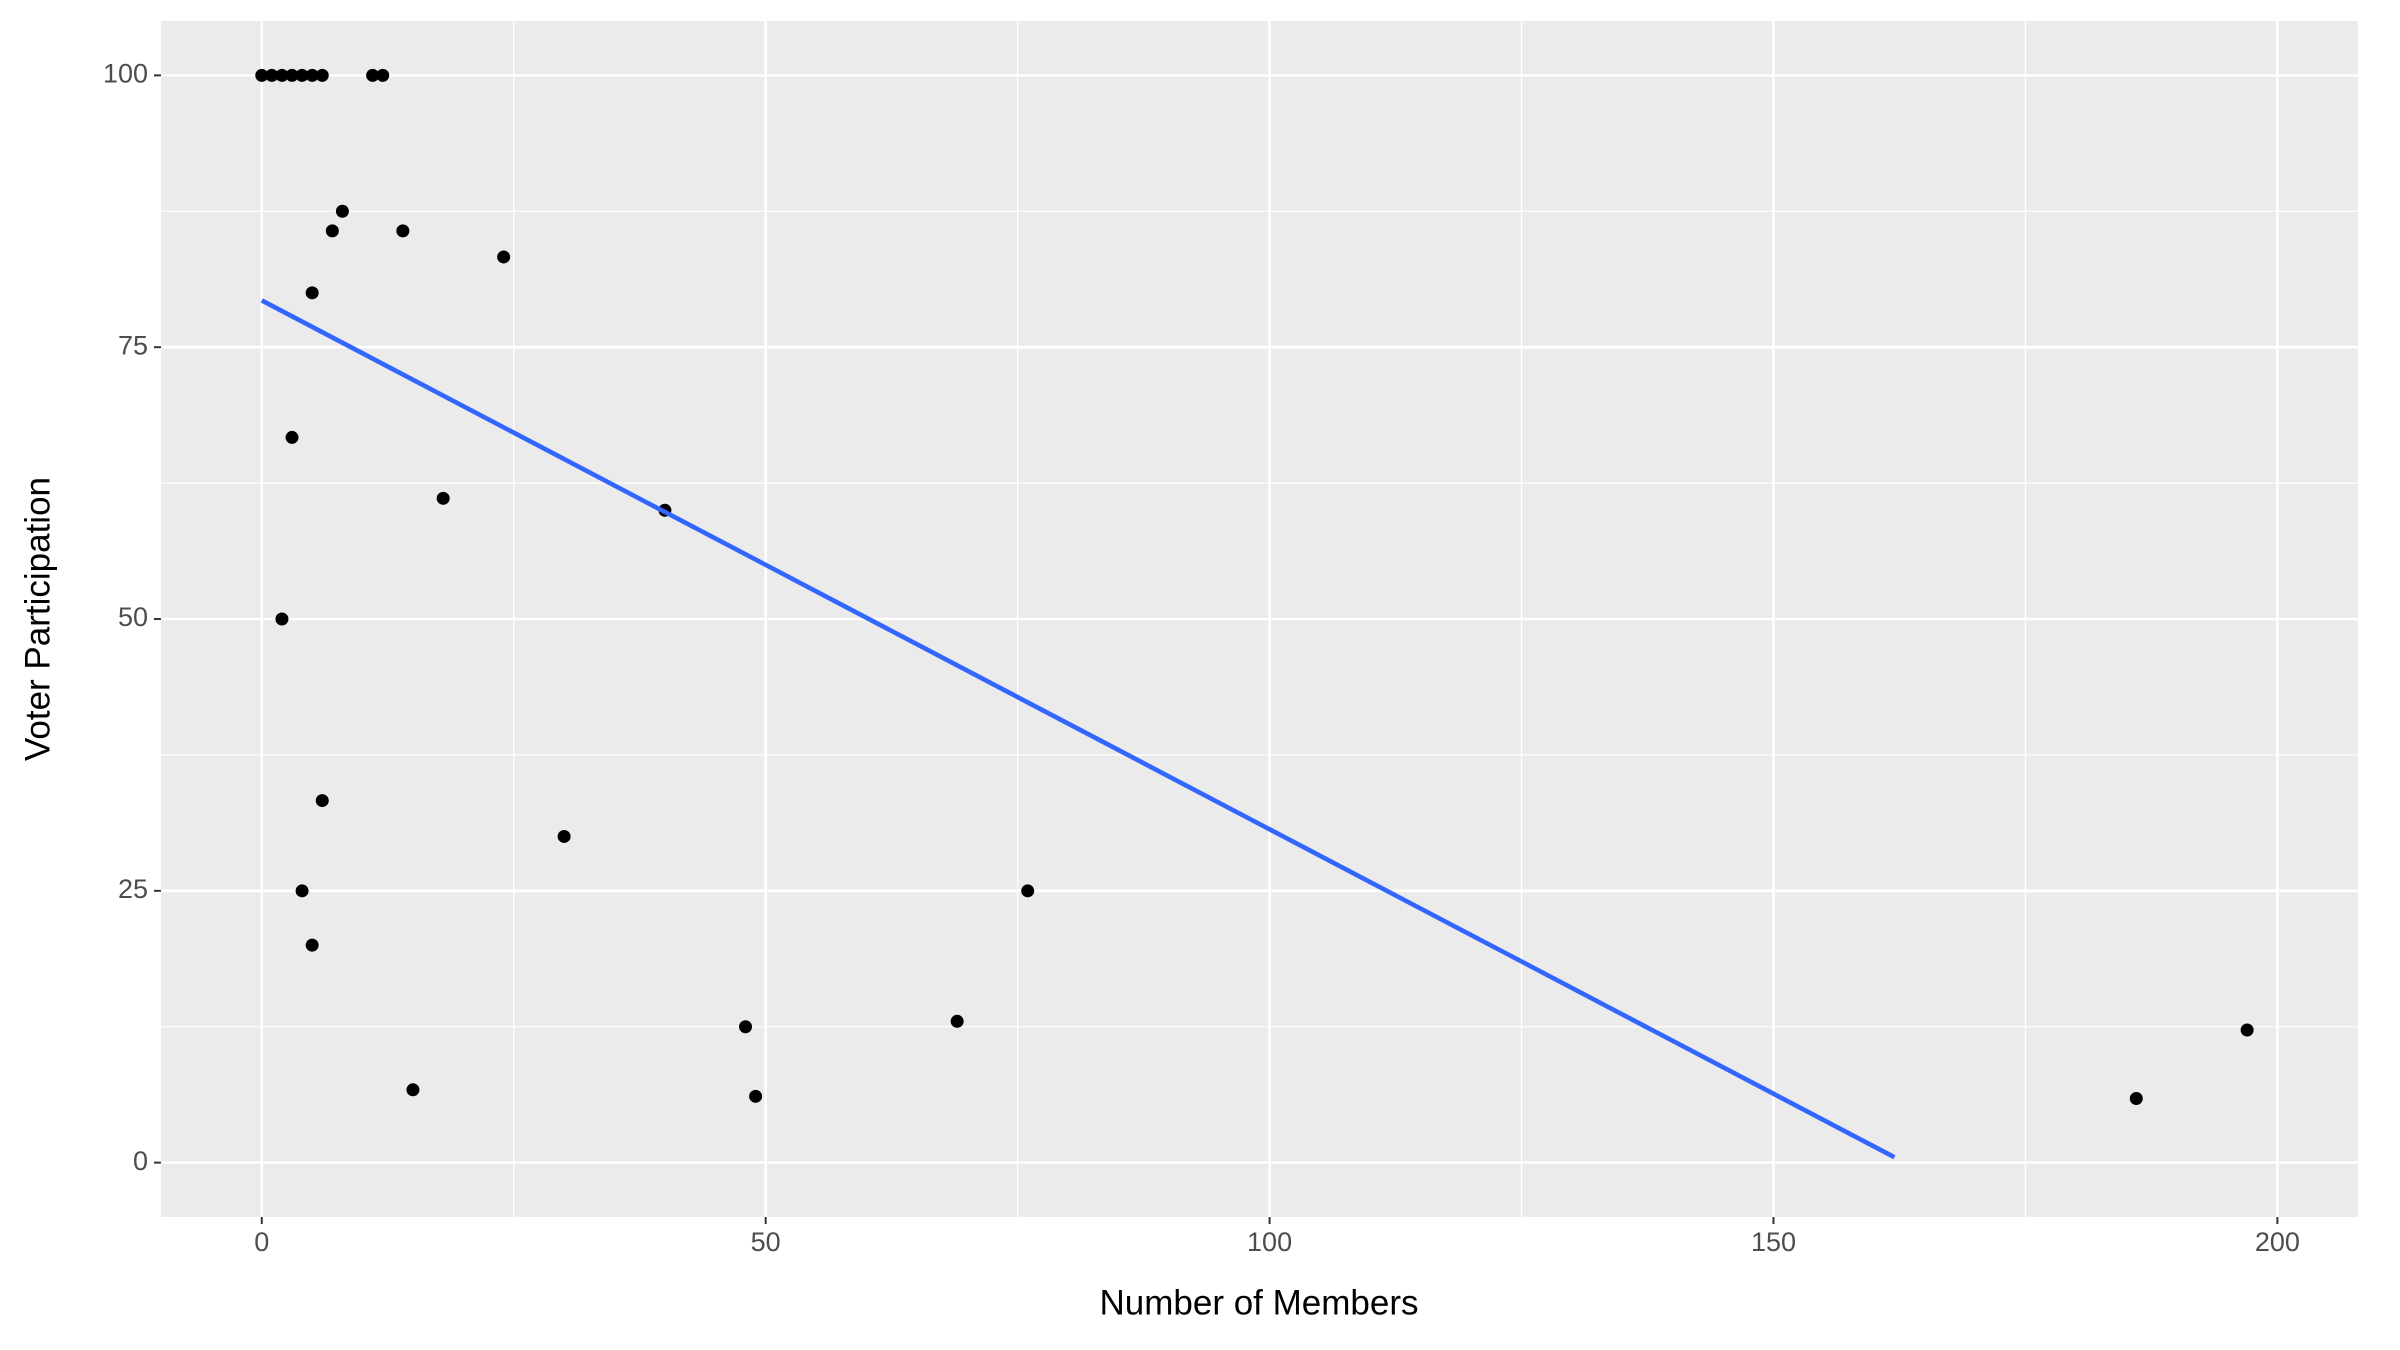 The image size is (2400, 1350). What do you see at coordinates (140, 1161) in the screenshot?
I see `y-tick-label: 0` at bounding box center [140, 1161].